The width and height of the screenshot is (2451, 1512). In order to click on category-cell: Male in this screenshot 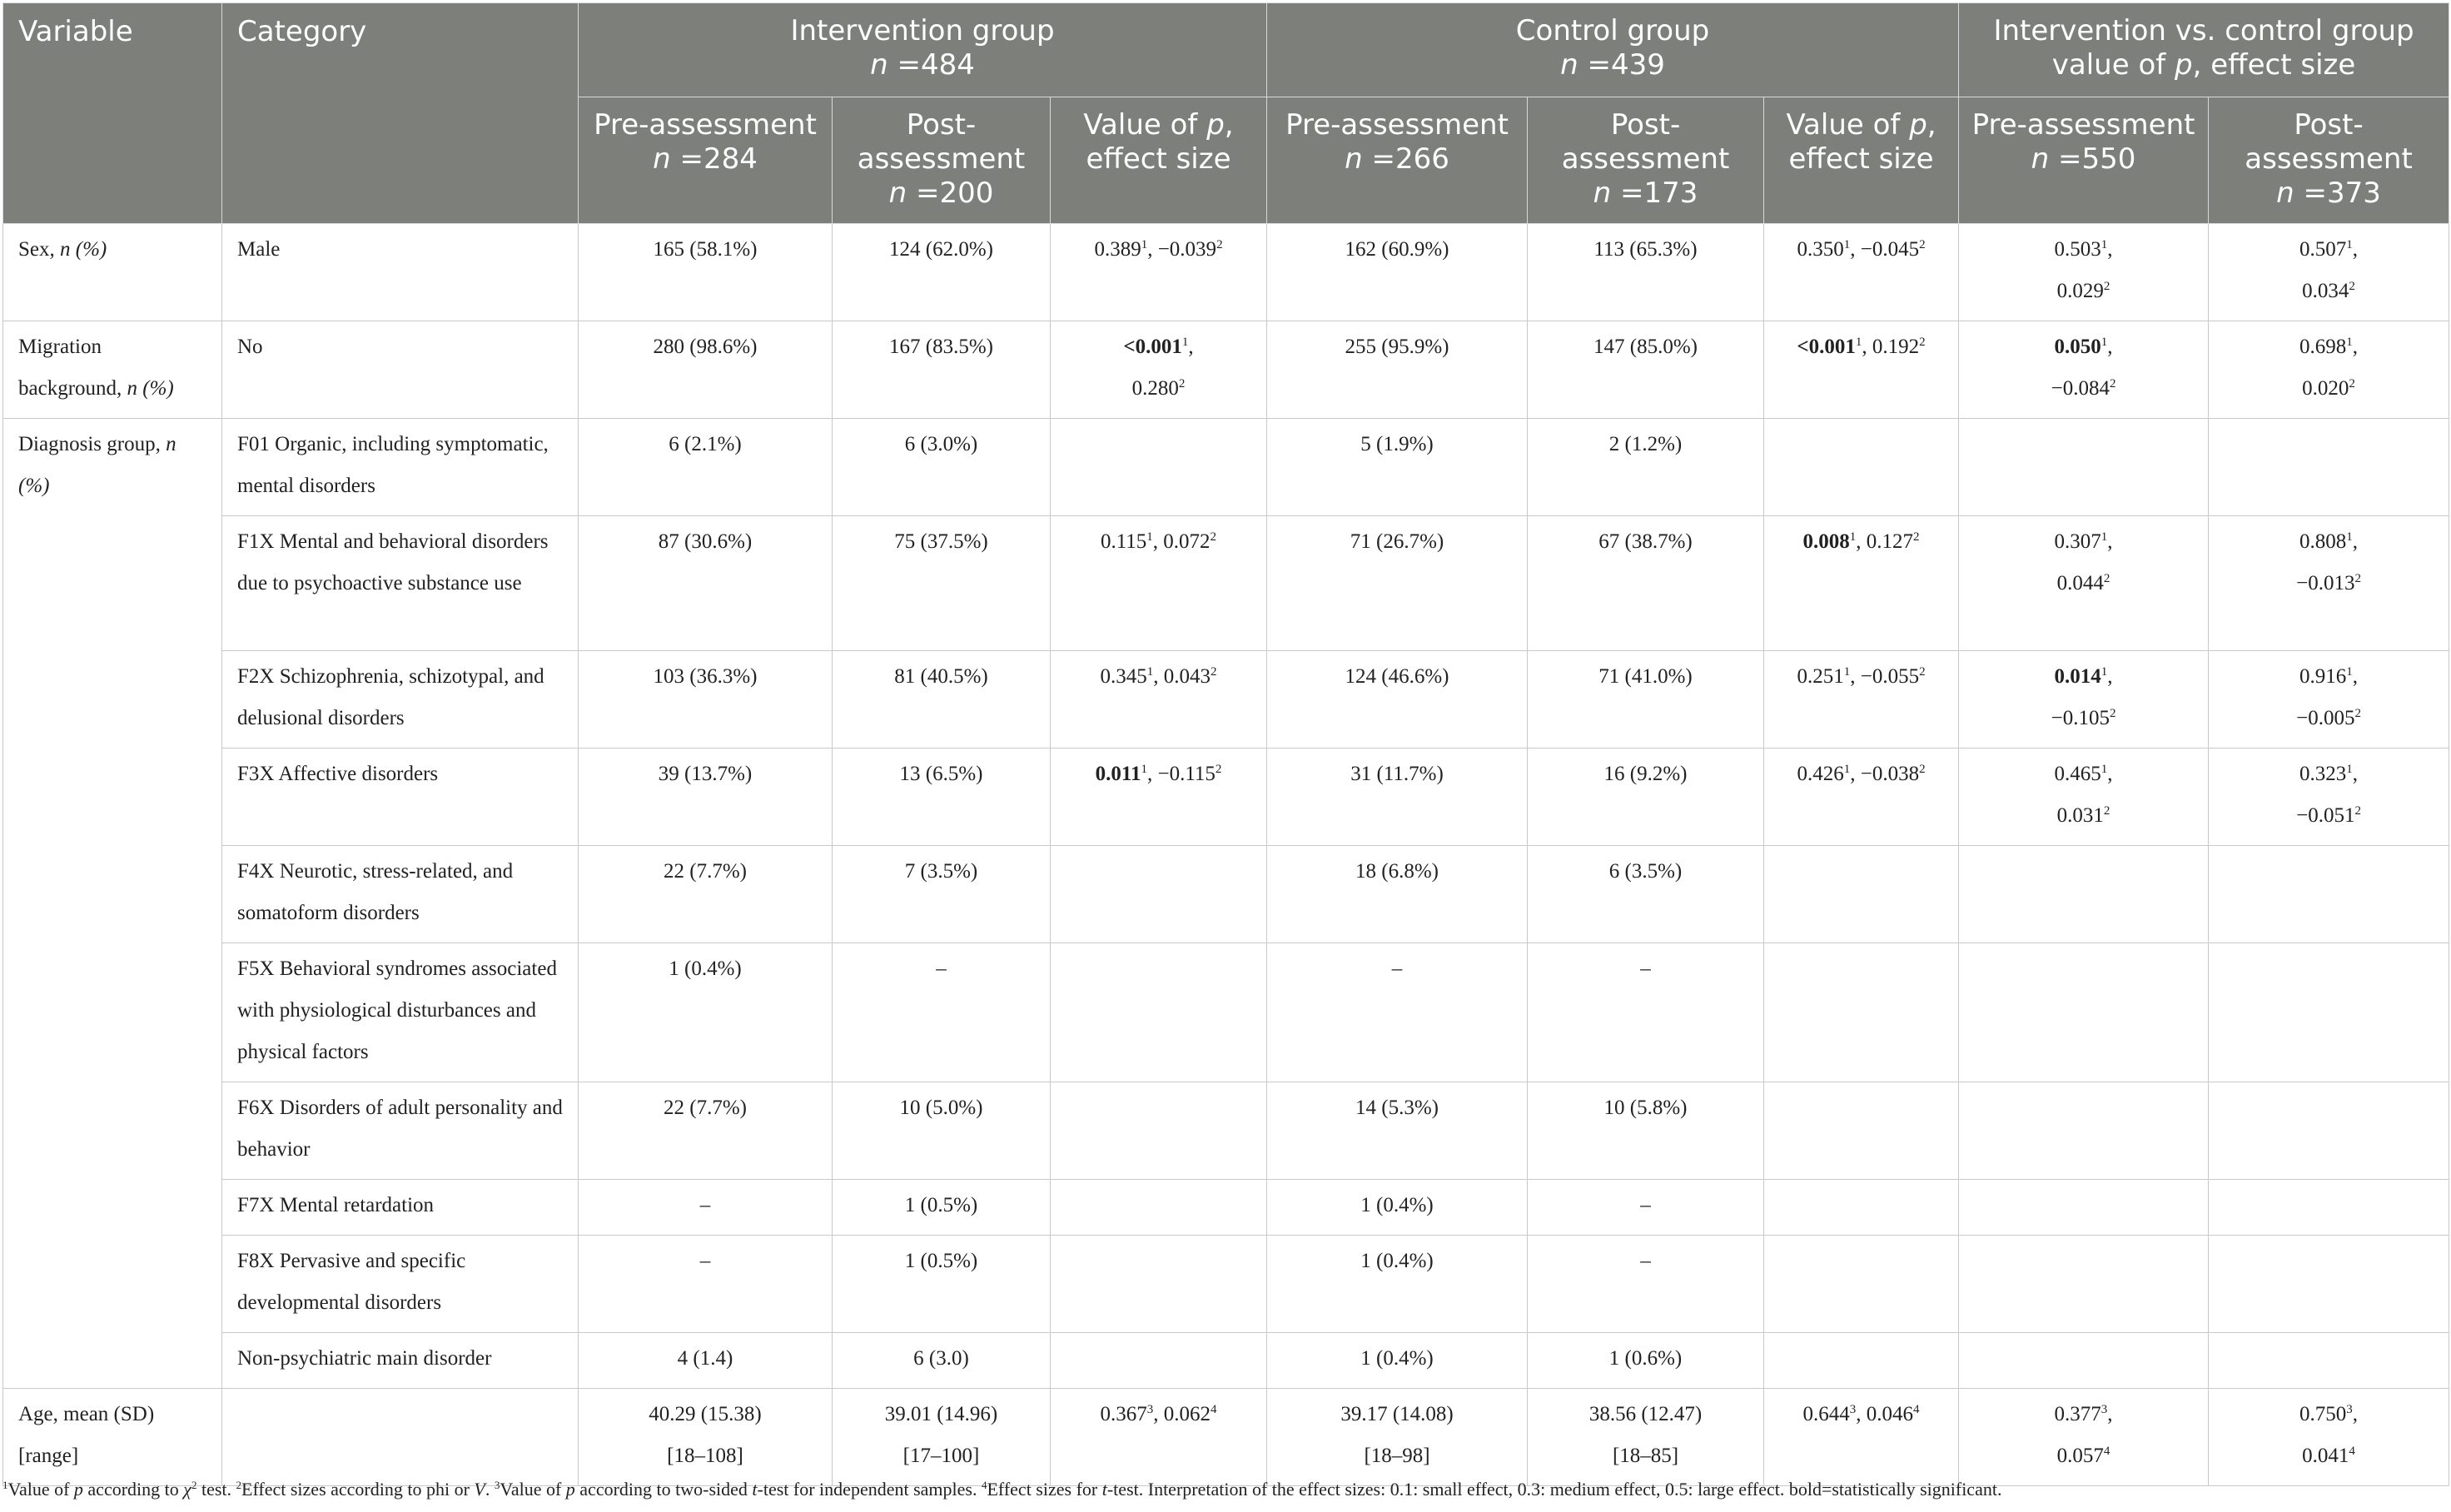, I will do `click(400, 272)`.